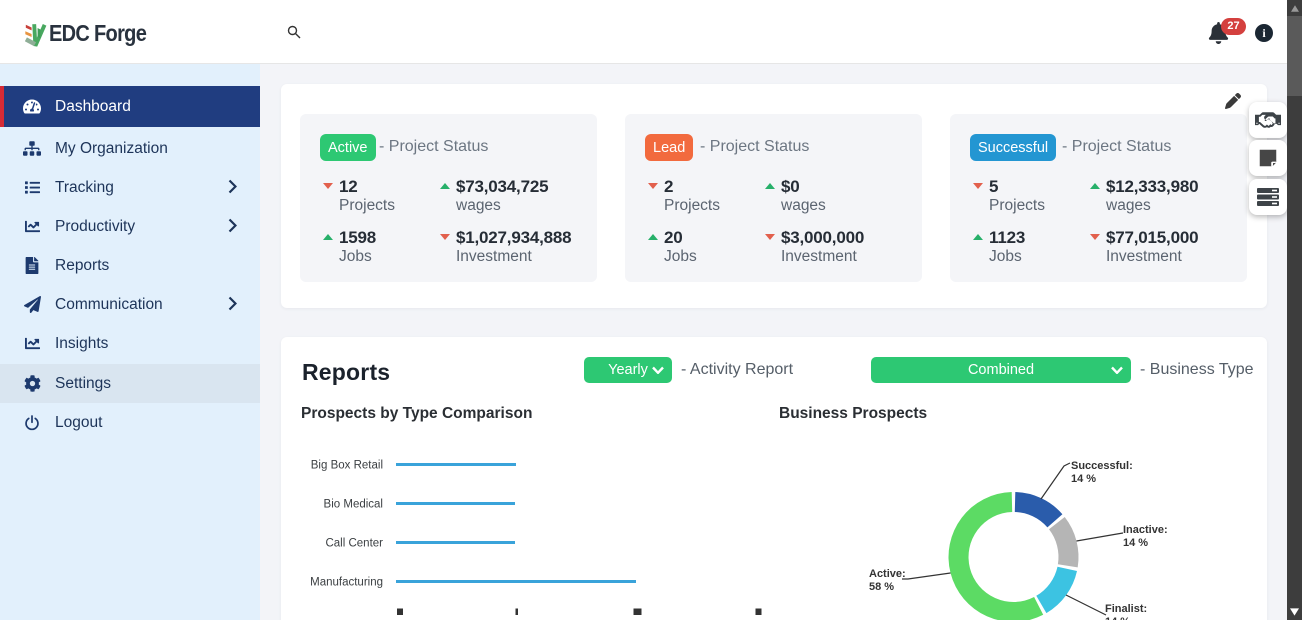  What do you see at coordinates (887, 574) in the screenshot?
I see `svg-text: Active:` at bounding box center [887, 574].